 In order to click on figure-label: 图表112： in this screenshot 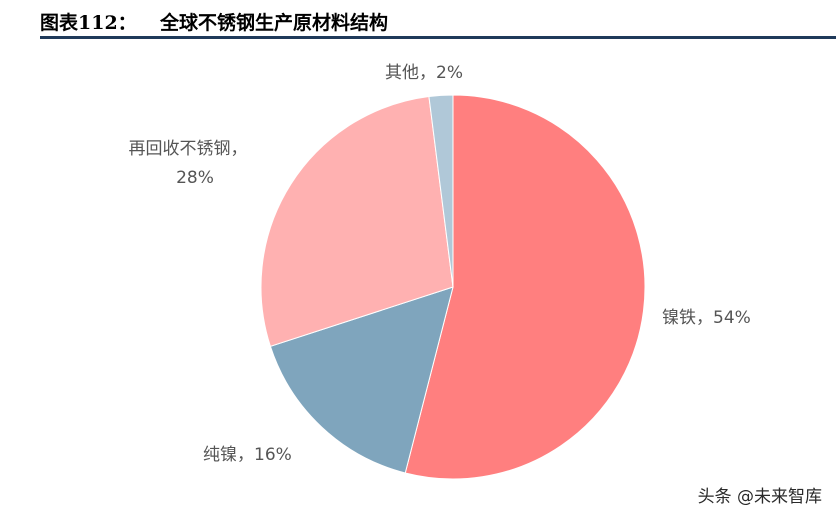, I will do `click(88, 23)`.